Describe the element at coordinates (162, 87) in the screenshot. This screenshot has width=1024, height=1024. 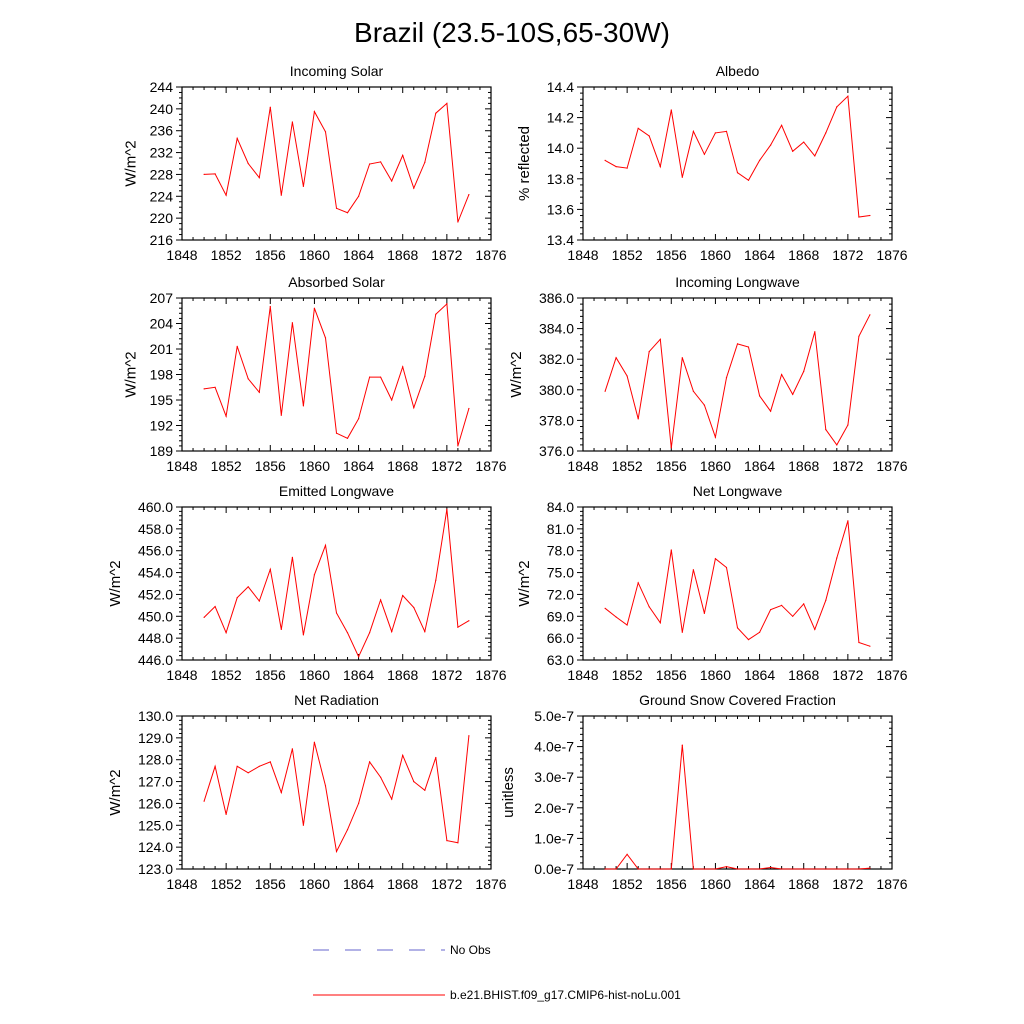
I see `y-tick-label: 244` at that location.